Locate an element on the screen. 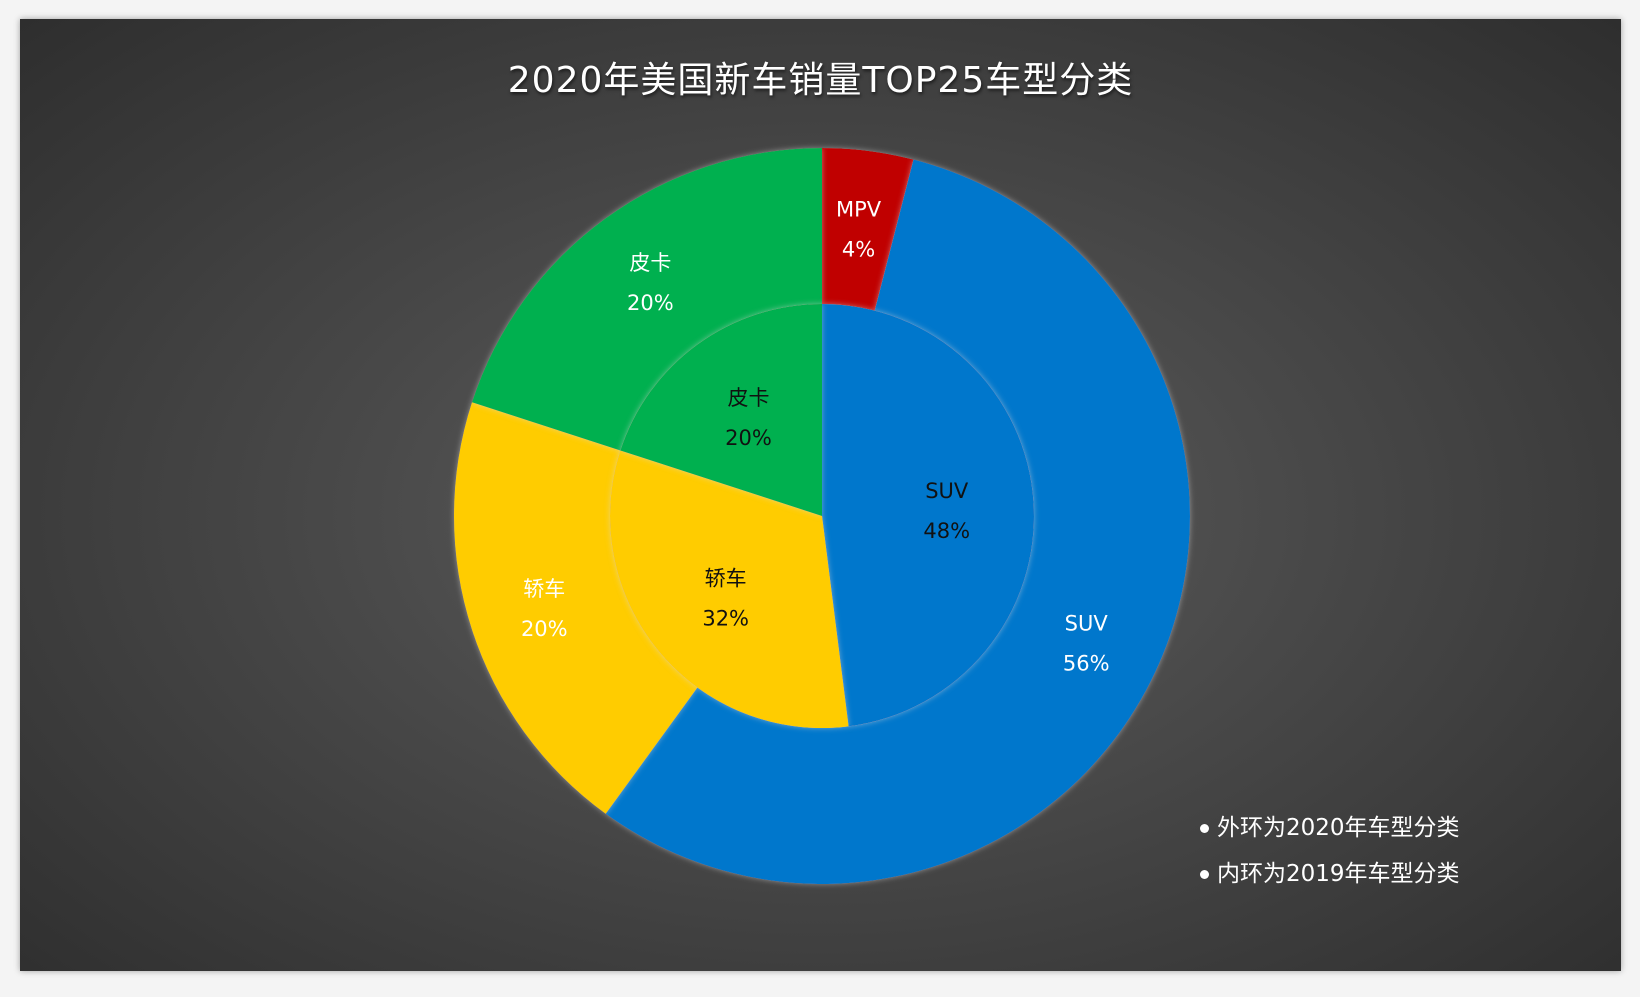 This screenshot has width=1640, height=997. inner-label-category: 皮卡 is located at coordinates (749, 398).